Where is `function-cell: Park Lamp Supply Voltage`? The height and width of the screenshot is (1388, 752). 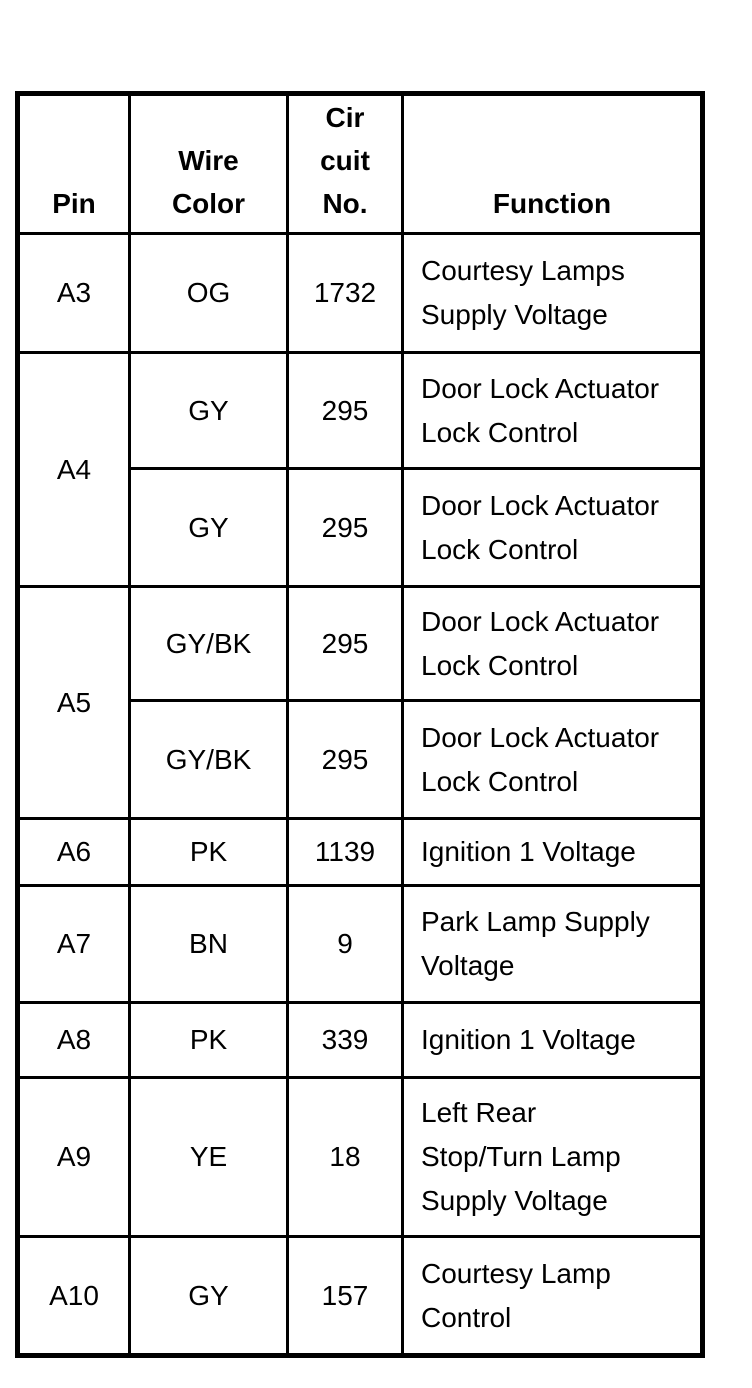
function-cell: Park Lamp Supply Voltage is located at coordinates (552, 944).